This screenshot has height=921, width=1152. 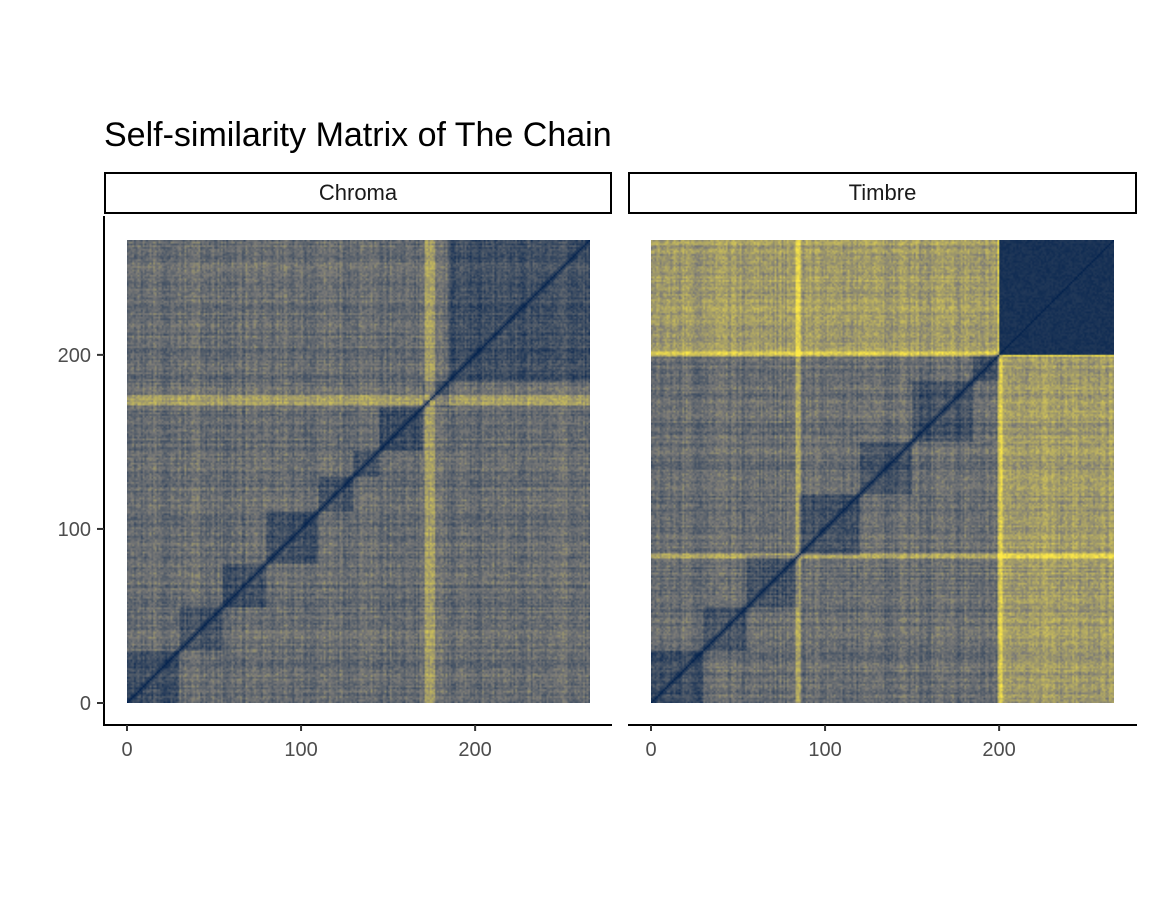 What do you see at coordinates (824, 750) in the screenshot?
I see `x-tick-label-timbre: 100` at bounding box center [824, 750].